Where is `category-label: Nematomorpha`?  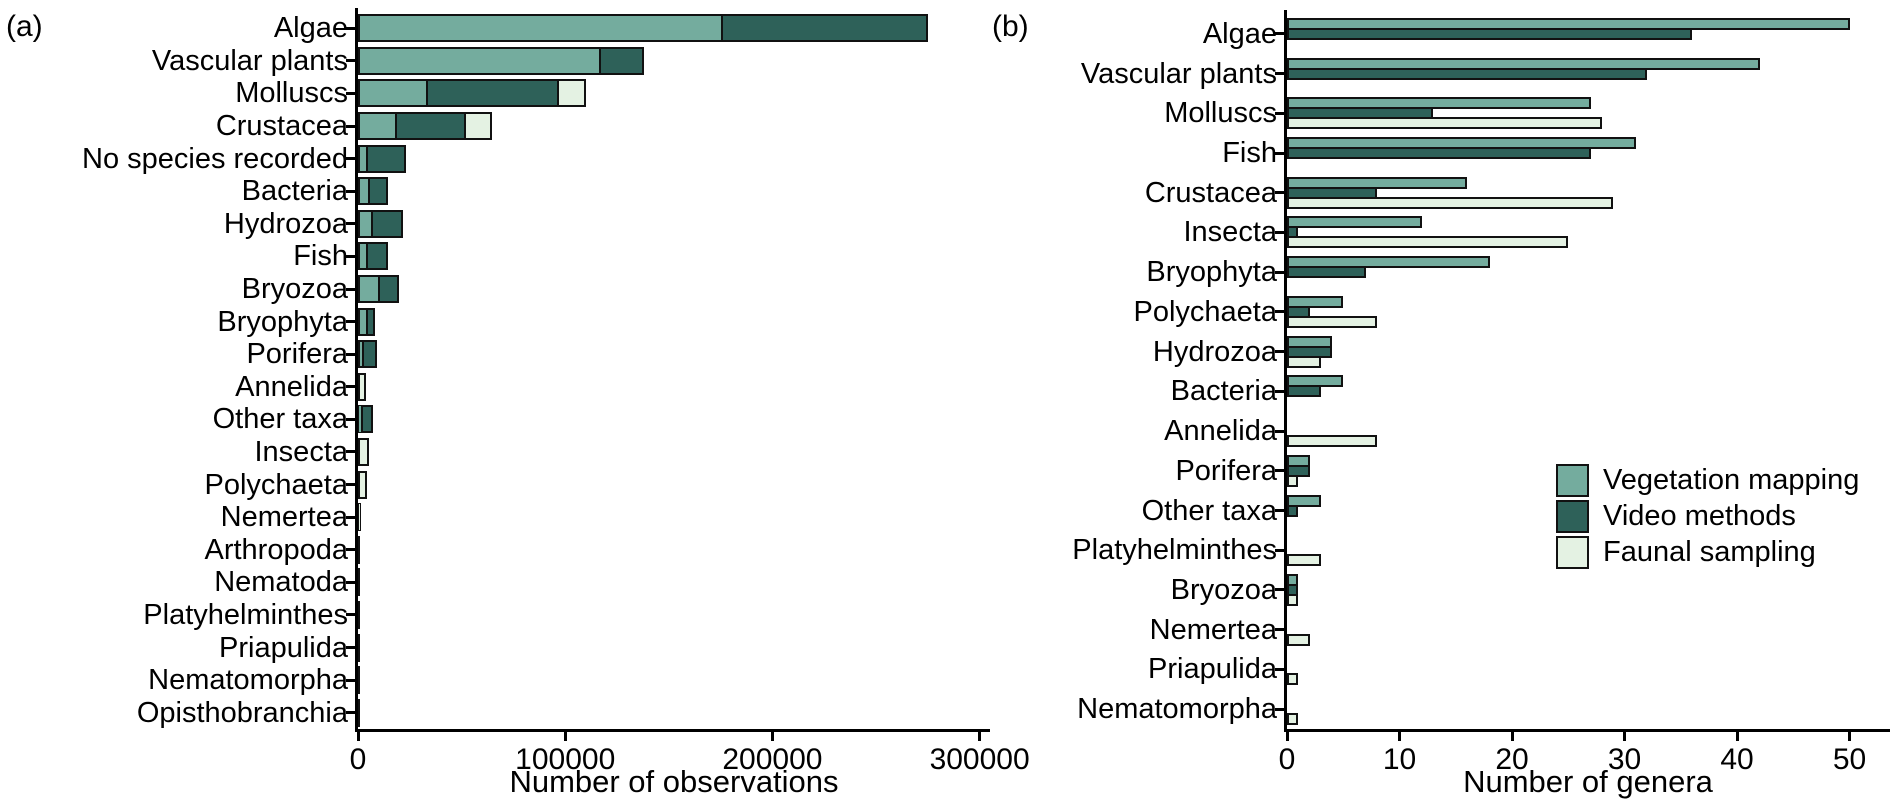 category-label: Nematomorpha is located at coordinates (248, 680).